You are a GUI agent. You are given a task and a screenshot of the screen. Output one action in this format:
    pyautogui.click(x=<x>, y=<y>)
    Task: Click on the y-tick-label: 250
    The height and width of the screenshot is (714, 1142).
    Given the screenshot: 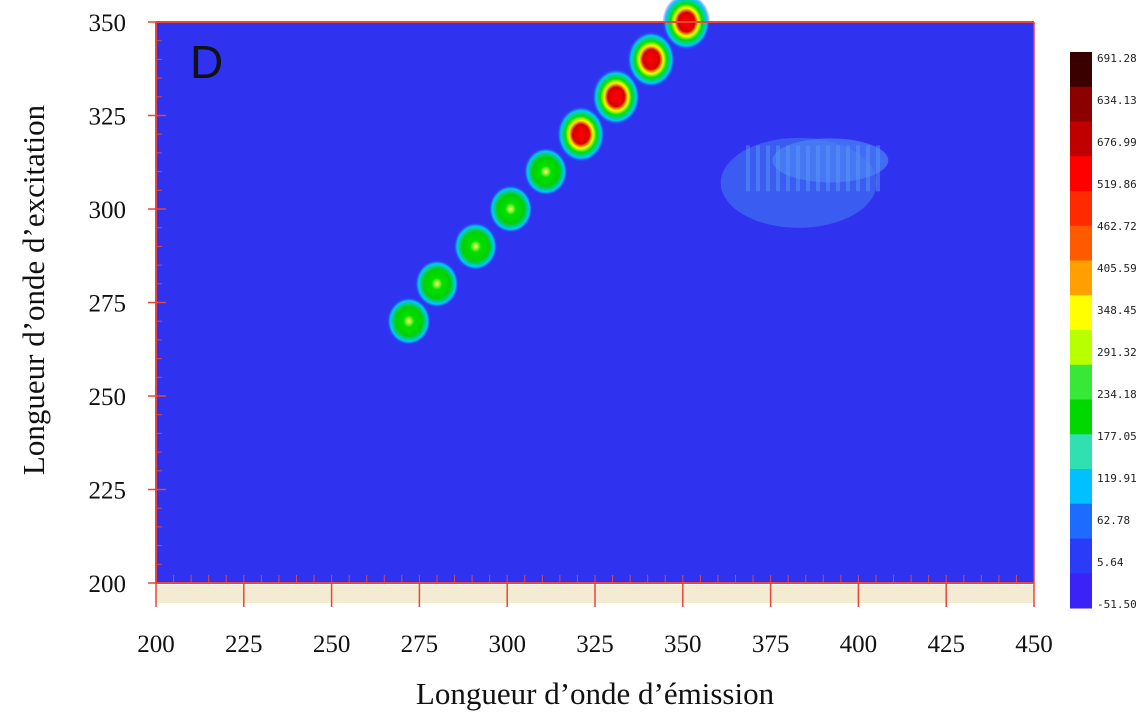 What is the action you would take?
    pyautogui.click(x=108, y=397)
    